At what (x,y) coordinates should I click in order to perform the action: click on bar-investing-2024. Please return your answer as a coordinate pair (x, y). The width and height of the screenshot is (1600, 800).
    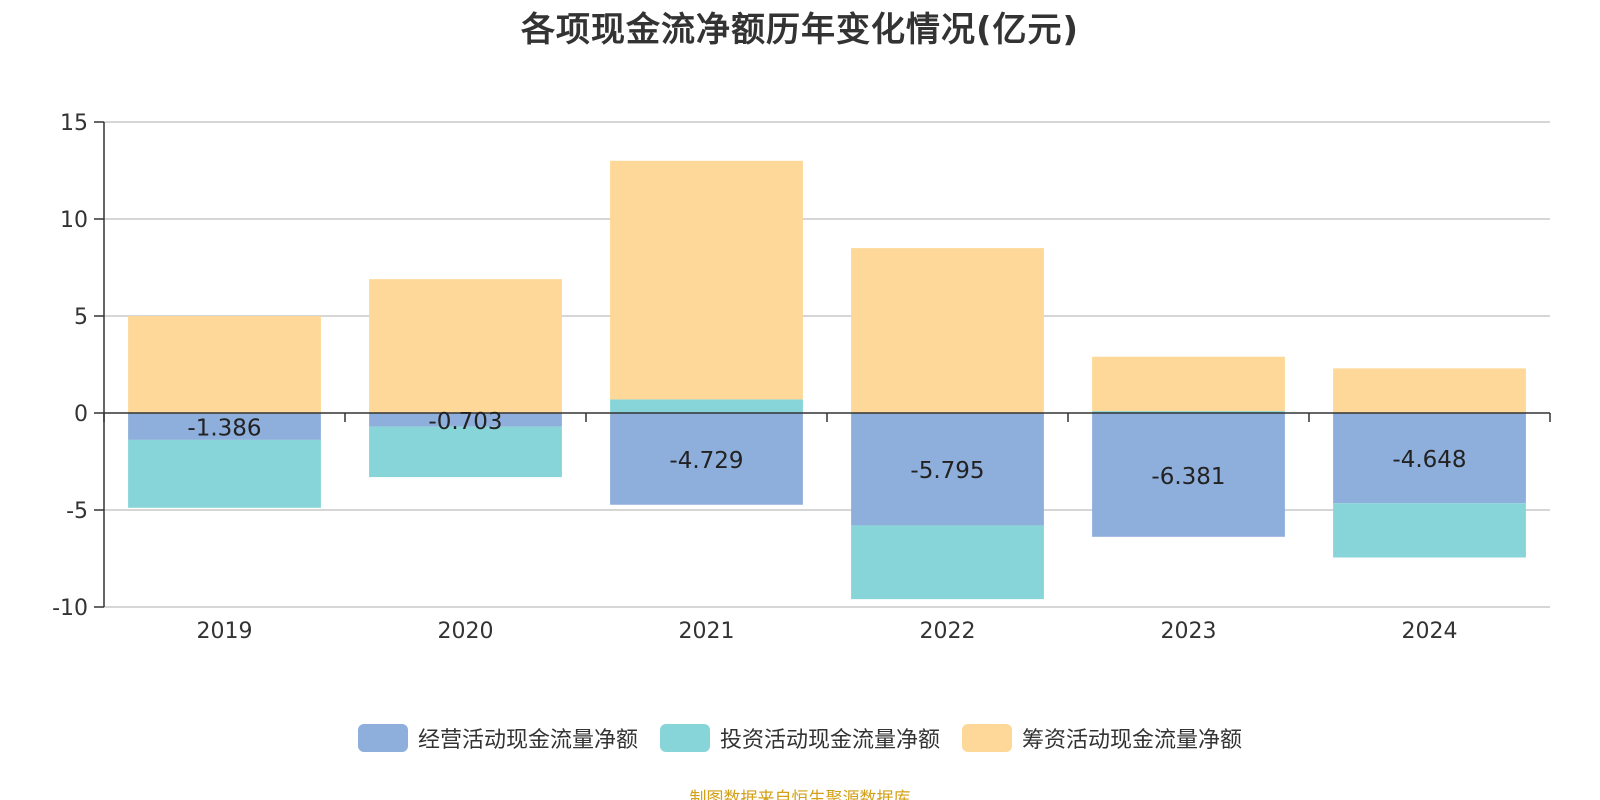
    Looking at the image, I should click on (1429, 530).